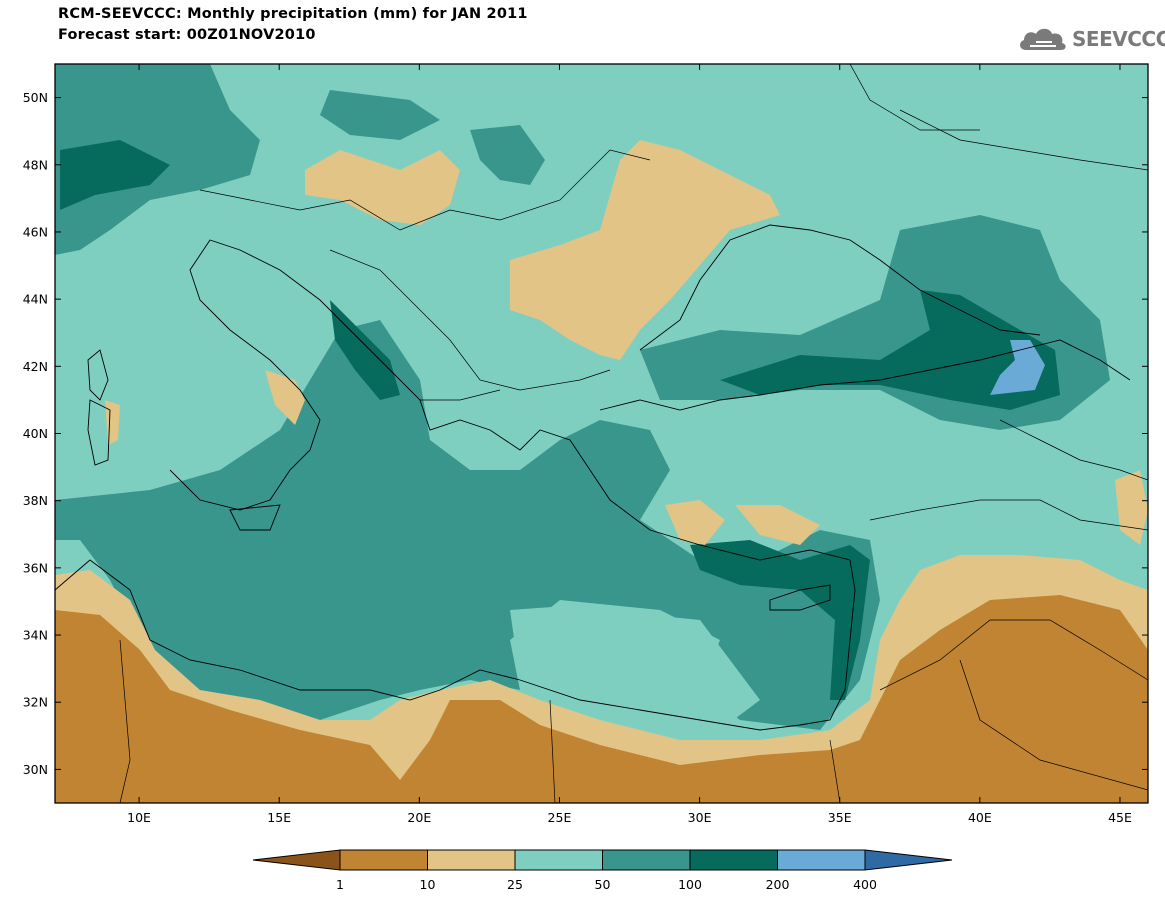  I want to click on colorbar-label: 400, so click(865, 884).